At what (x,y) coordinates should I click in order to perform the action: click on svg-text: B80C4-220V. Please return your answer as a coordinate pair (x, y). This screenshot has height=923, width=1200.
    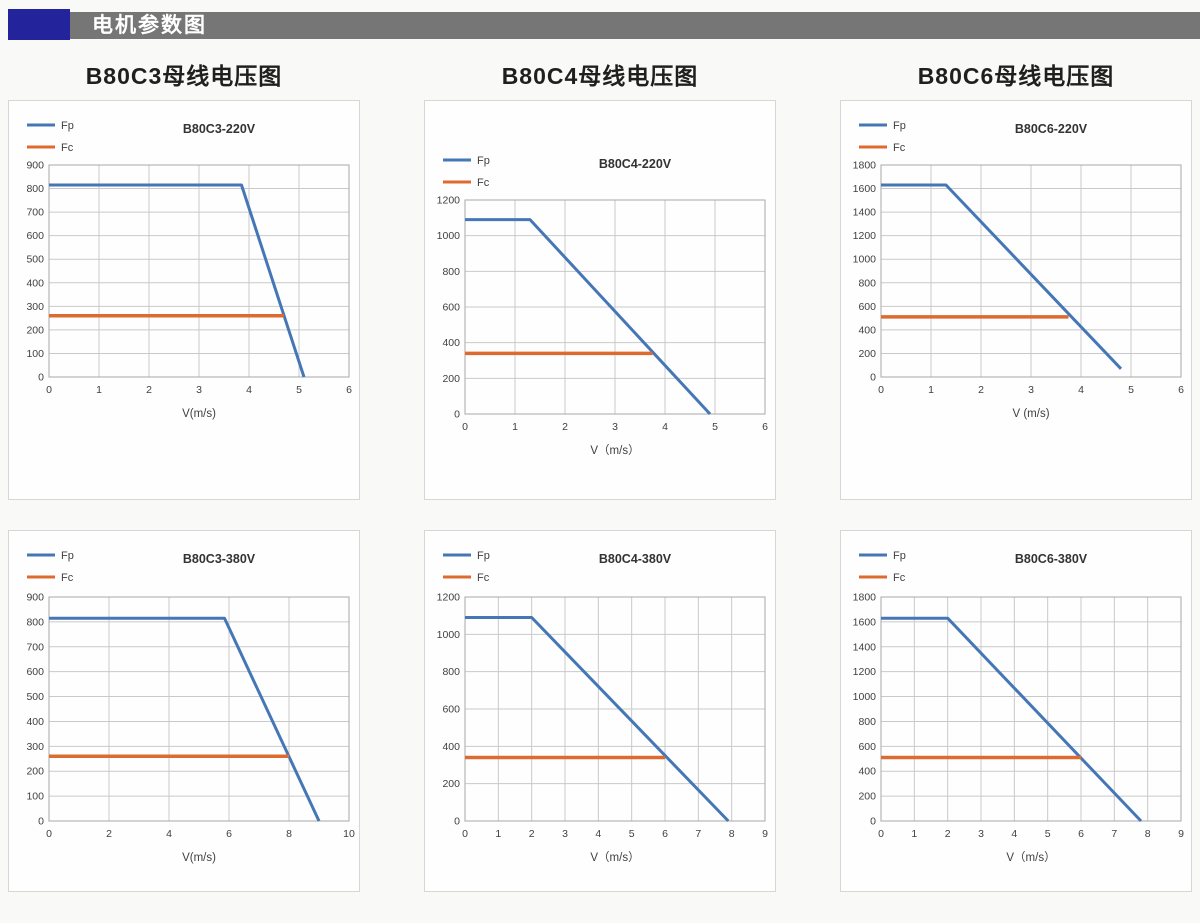
    Looking at the image, I should click on (635, 164).